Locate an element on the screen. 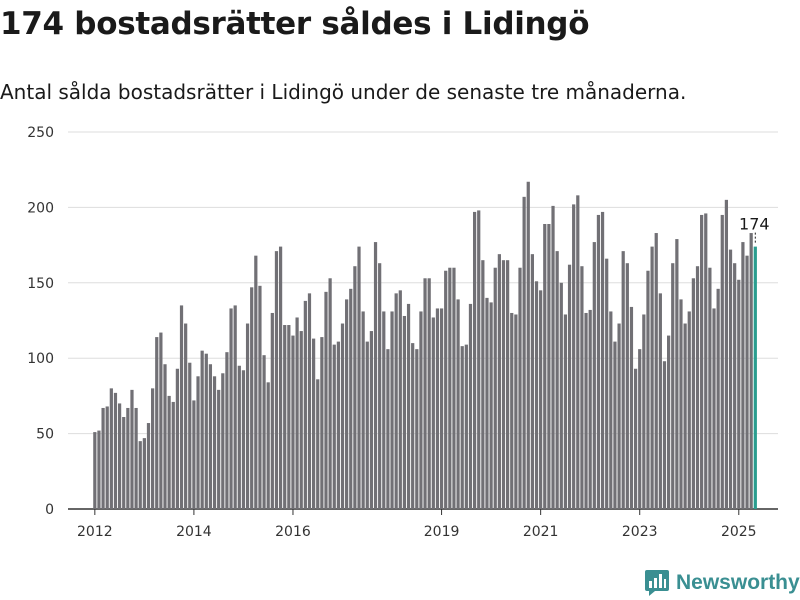 Image resolution: width=800 pixels, height=600 pixels. chart-title: 174 bostadsrätter såldes i Lidingö is located at coordinates (295, 24).